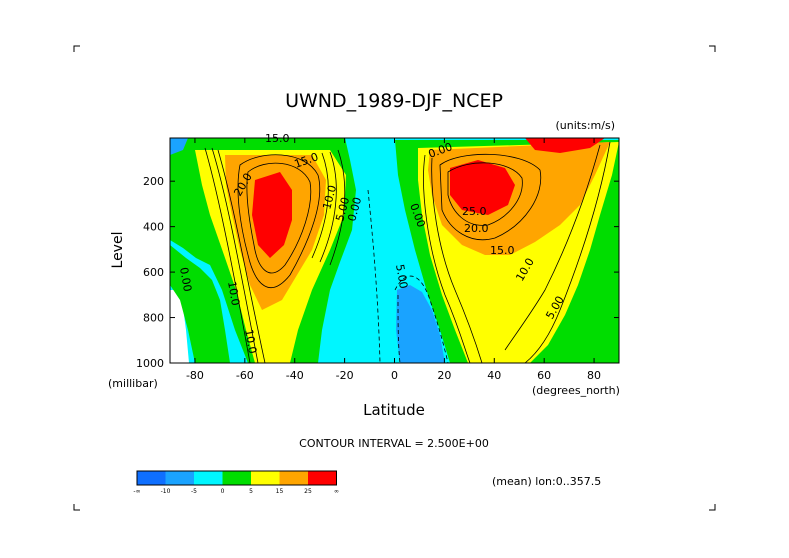  What do you see at coordinates (586, 125) in the screenshot?
I see `units-label: (units:m/s)` at bounding box center [586, 125].